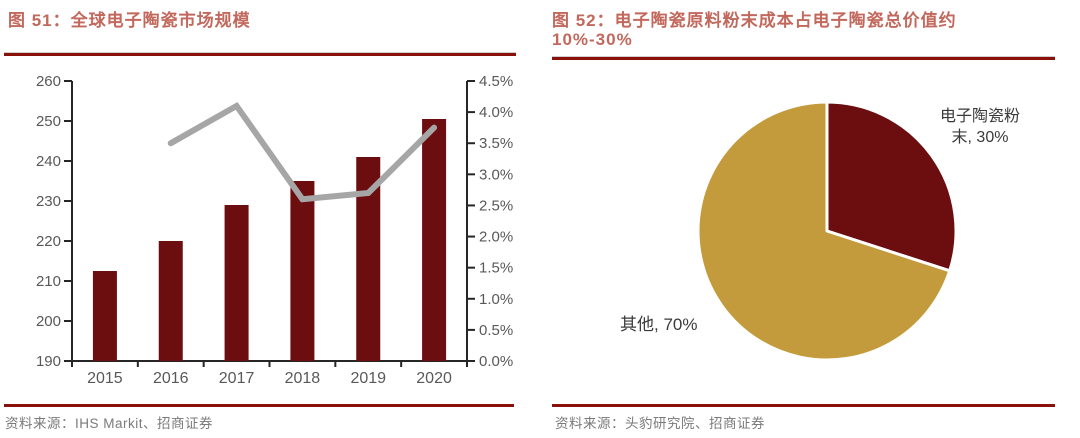 The width and height of the screenshot is (1080, 438). Describe the element at coordinates (129, 20) in the screenshot. I see `figure-51-title: 图 51：全球电子陶瓷市场规模` at that location.